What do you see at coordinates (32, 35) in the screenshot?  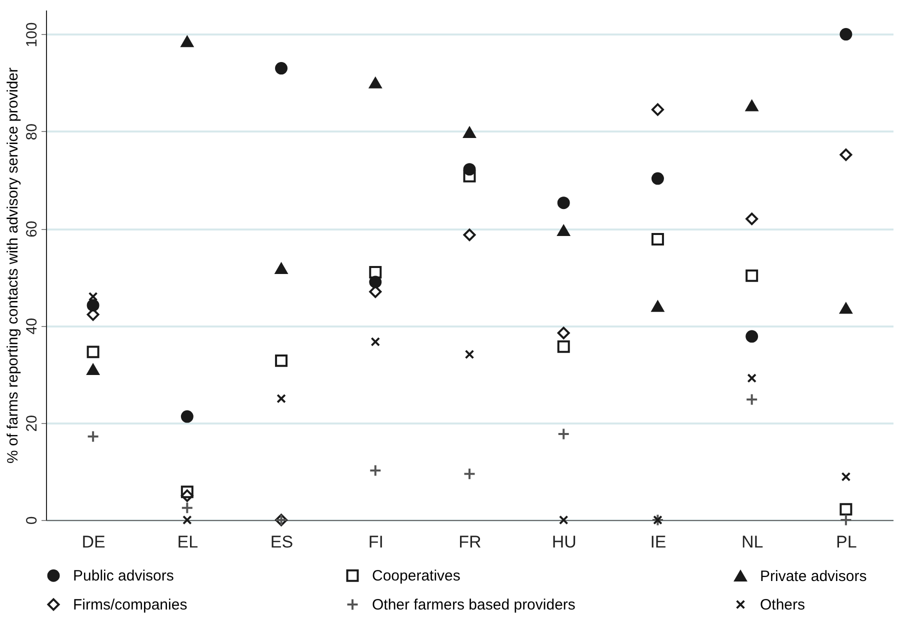 I see `y-tick-label: 100` at bounding box center [32, 35].